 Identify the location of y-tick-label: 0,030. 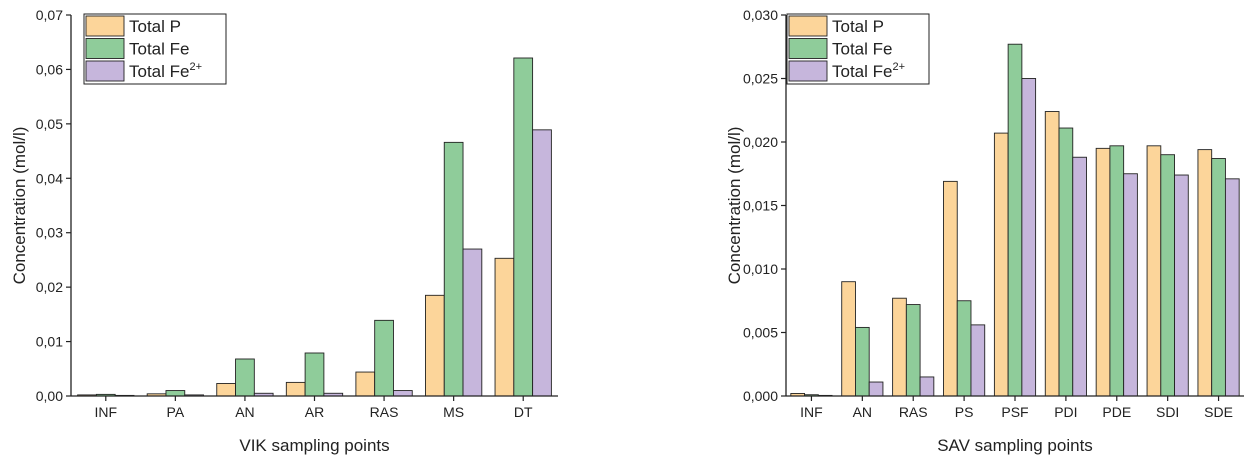
(760, 15).